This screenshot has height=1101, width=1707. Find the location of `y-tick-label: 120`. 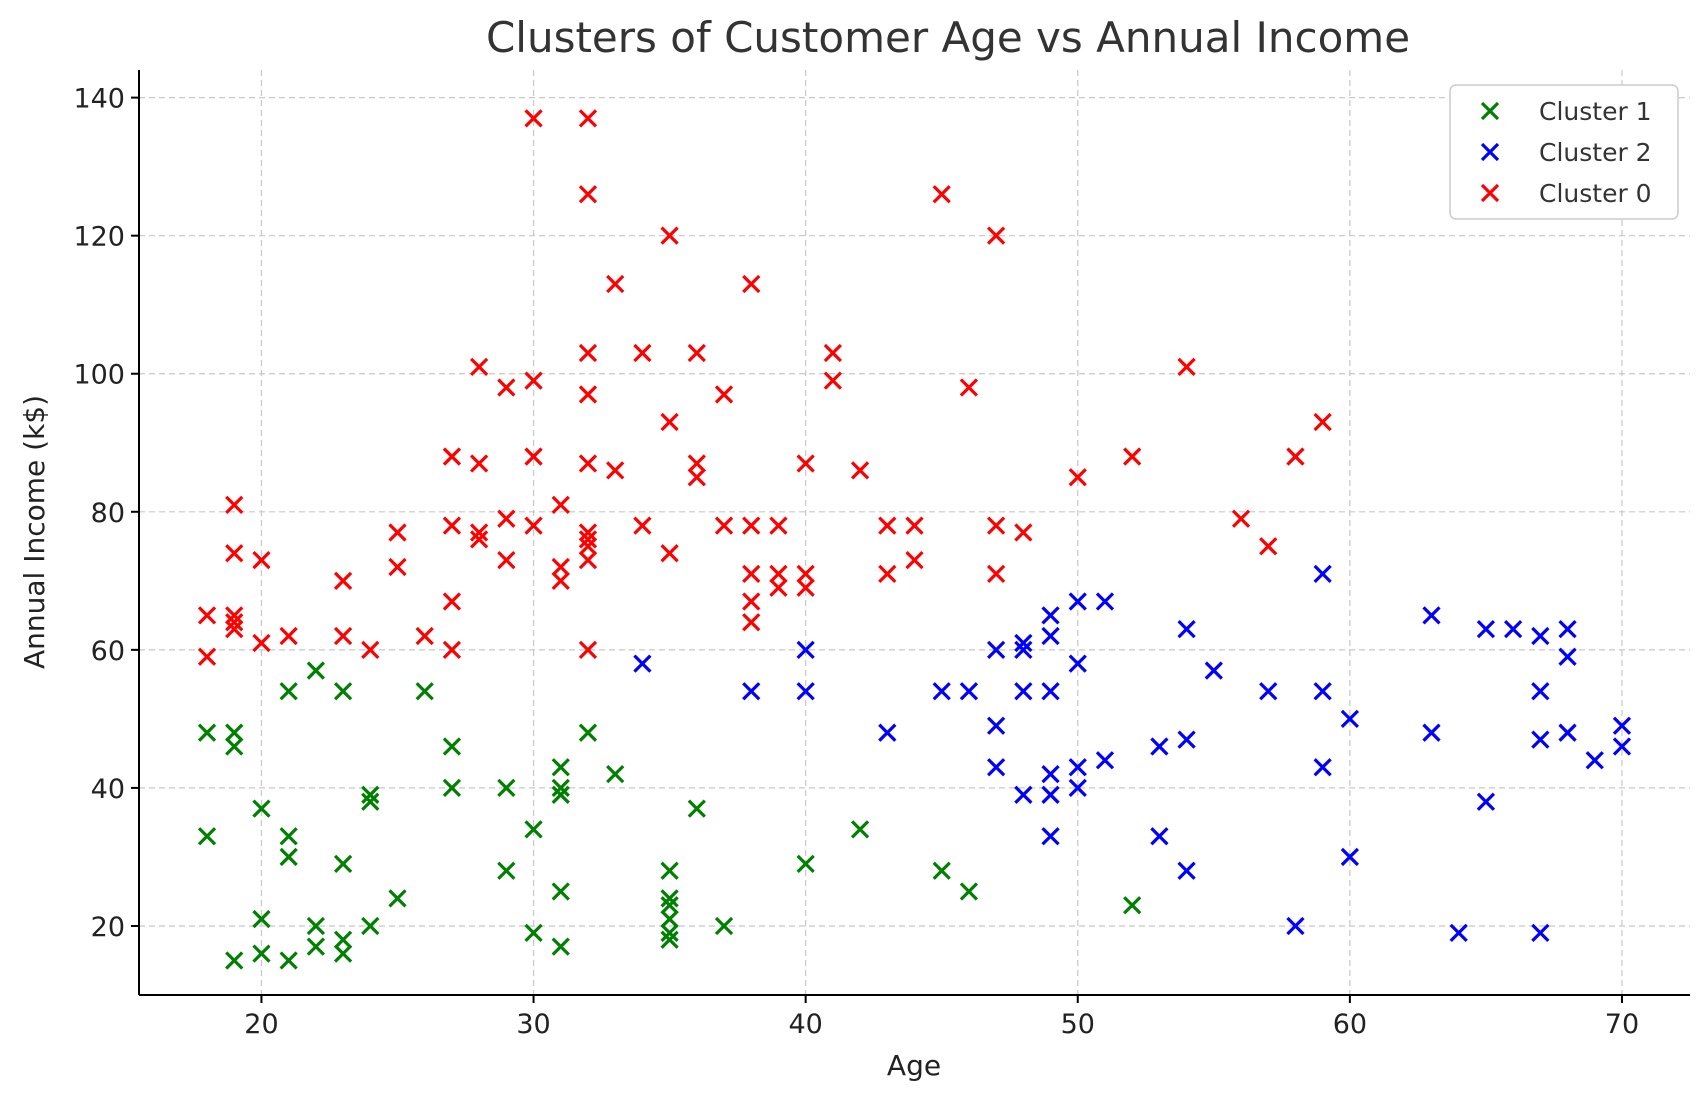

y-tick-label: 120 is located at coordinates (99, 237).